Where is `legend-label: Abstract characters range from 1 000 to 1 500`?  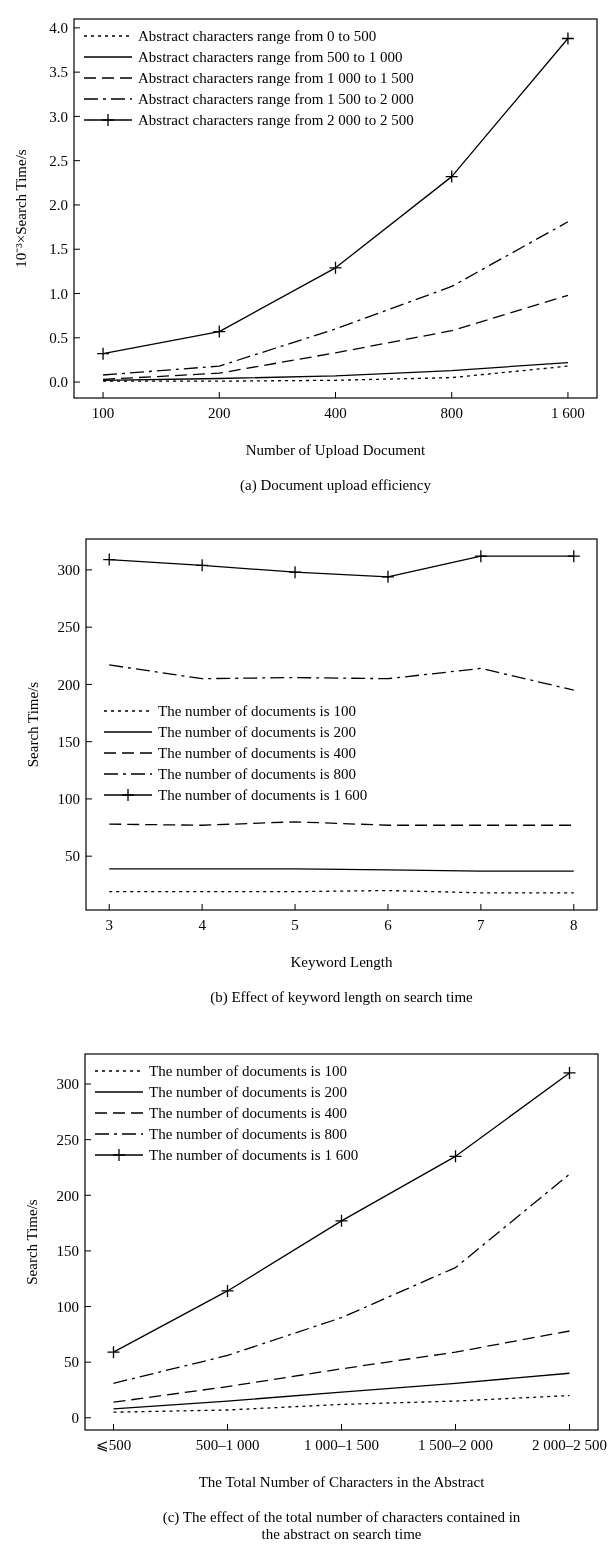
legend-label: Abstract characters range from 1 000 to 1 500 is located at coordinates (276, 78).